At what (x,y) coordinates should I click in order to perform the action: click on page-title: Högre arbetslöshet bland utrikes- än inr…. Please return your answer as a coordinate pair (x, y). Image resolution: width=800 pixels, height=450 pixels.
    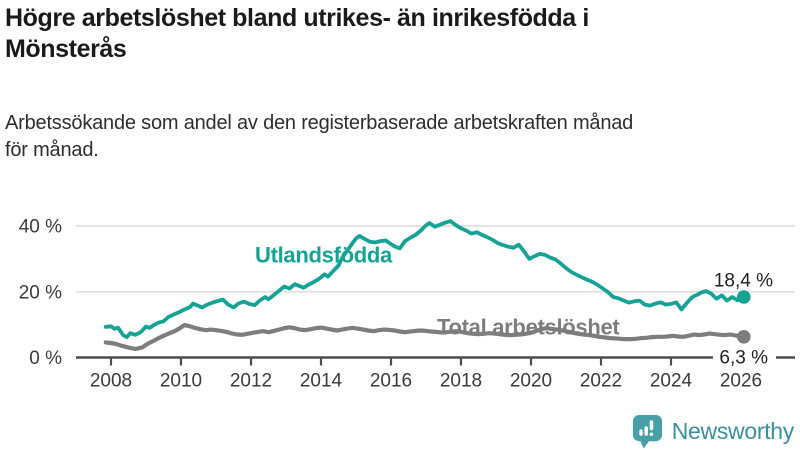
    Looking at the image, I should click on (395, 33).